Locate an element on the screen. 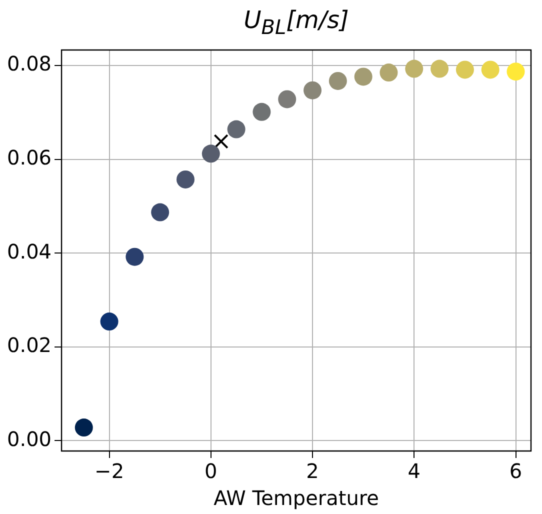 The height and width of the screenshot is (514, 542). x-tick-label: 2 is located at coordinates (312, 471).